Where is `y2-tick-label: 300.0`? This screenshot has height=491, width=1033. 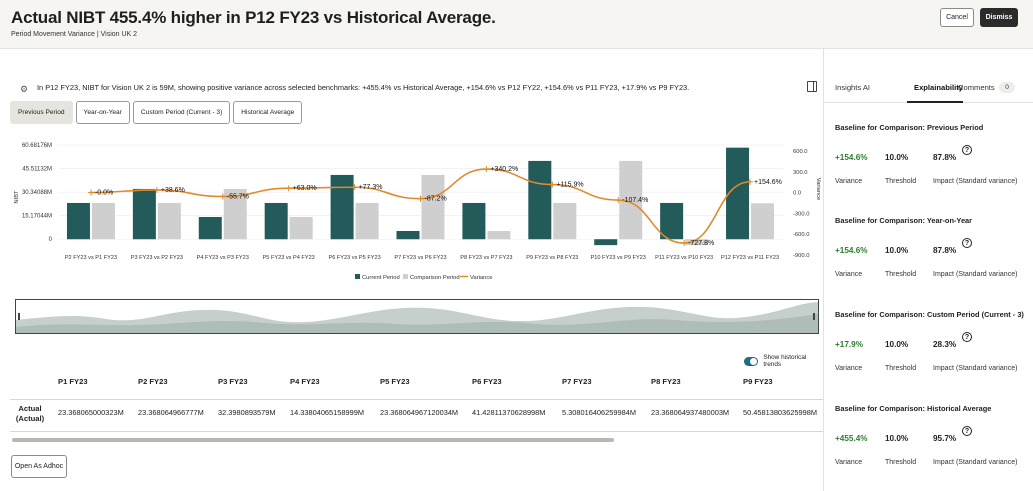 y2-tick-label: 300.0 is located at coordinates (800, 173).